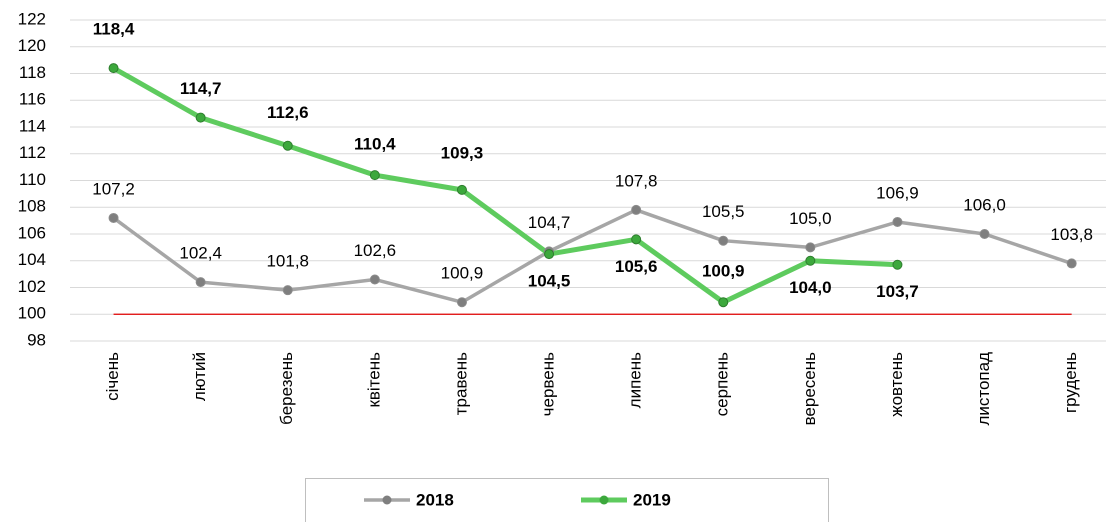 The width and height of the screenshot is (1106, 527). I want to click on x-tick-label: травень, so click(460, 383).